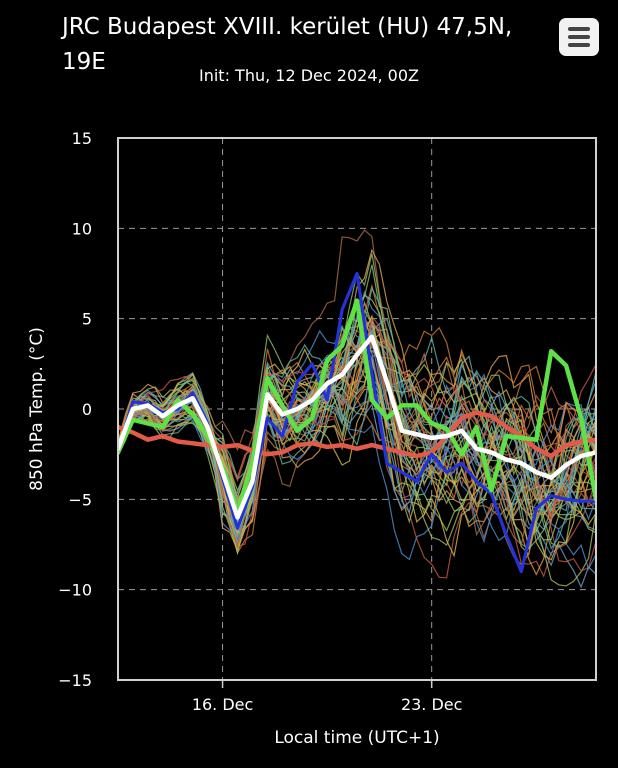  Describe the element at coordinates (75, 680) in the screenshot. I see `y-tick-label: −15` at that location.